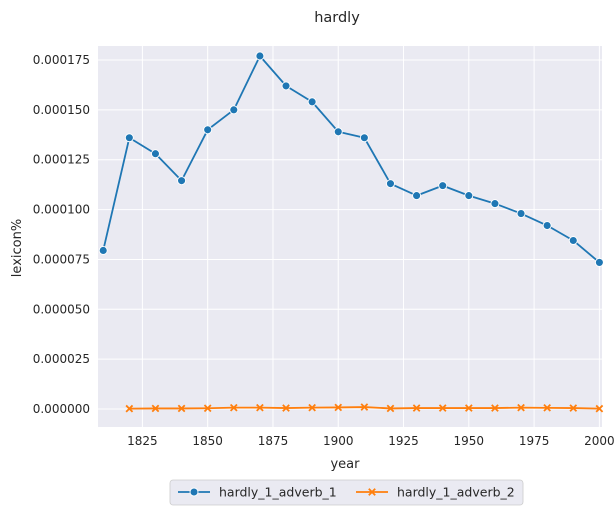 The height and width of the screenshot is (515, 614). Describe the element at coordinates (17, 248) in the screenshot. I see `y-axis-title: lexicon%` at that location.